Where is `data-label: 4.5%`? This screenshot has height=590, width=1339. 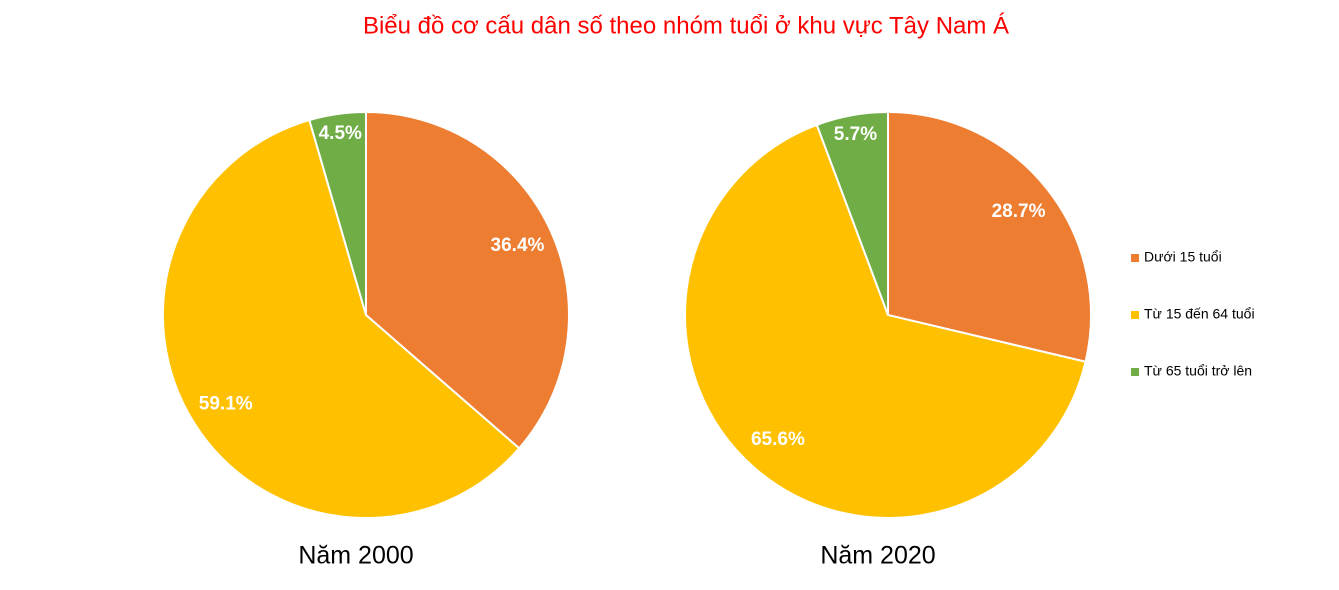
data-label: 4.5% is located at coordinates (340, 133).